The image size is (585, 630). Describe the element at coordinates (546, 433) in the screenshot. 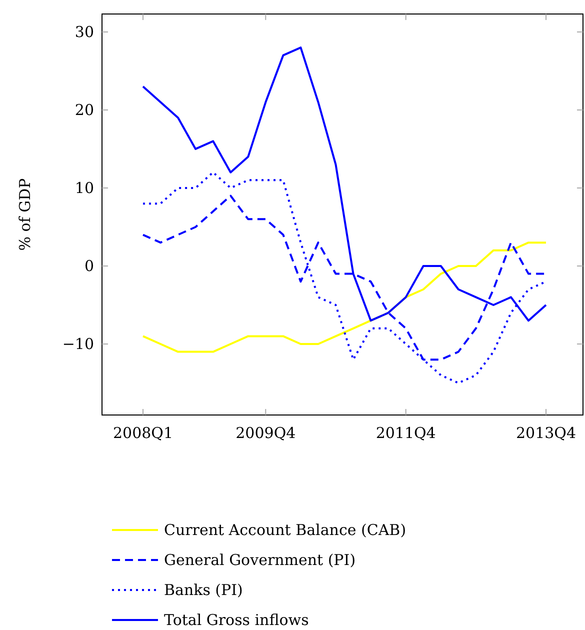

I see `x-tick-label: 2013Q4` at that location.